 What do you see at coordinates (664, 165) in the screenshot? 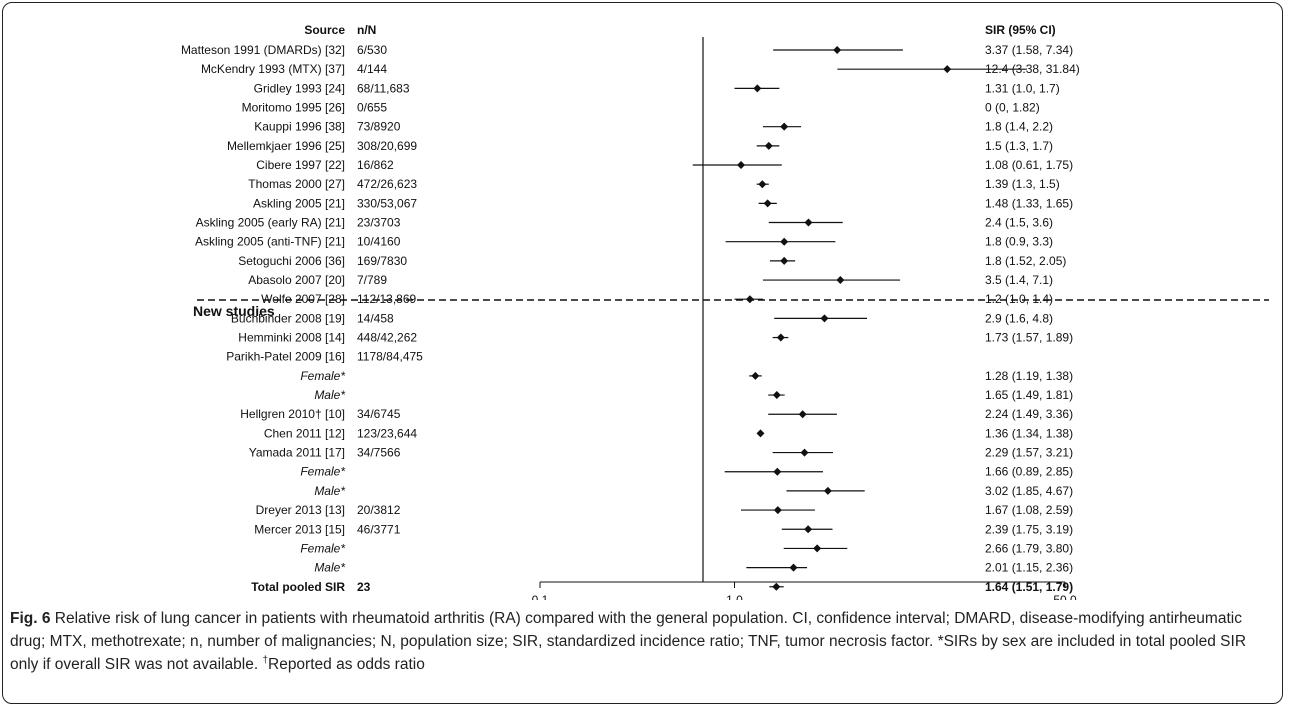
I see `study-row: Cibere 1997 [22] 16/862 1.08 (0.61, 1.75)` at bounding box center [664, 165].